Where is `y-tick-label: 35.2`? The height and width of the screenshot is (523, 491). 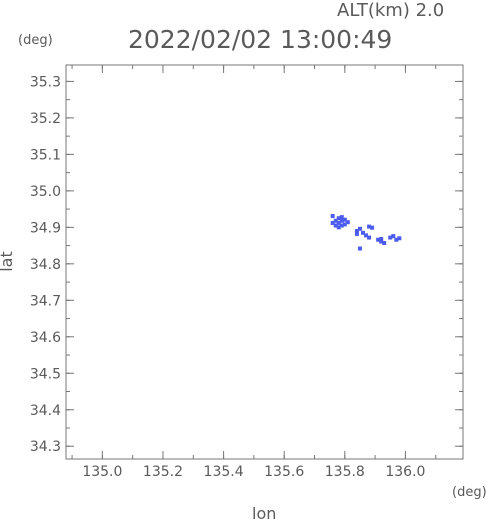 y-tick-label: 35.2 is located at coordinates (45, 119).